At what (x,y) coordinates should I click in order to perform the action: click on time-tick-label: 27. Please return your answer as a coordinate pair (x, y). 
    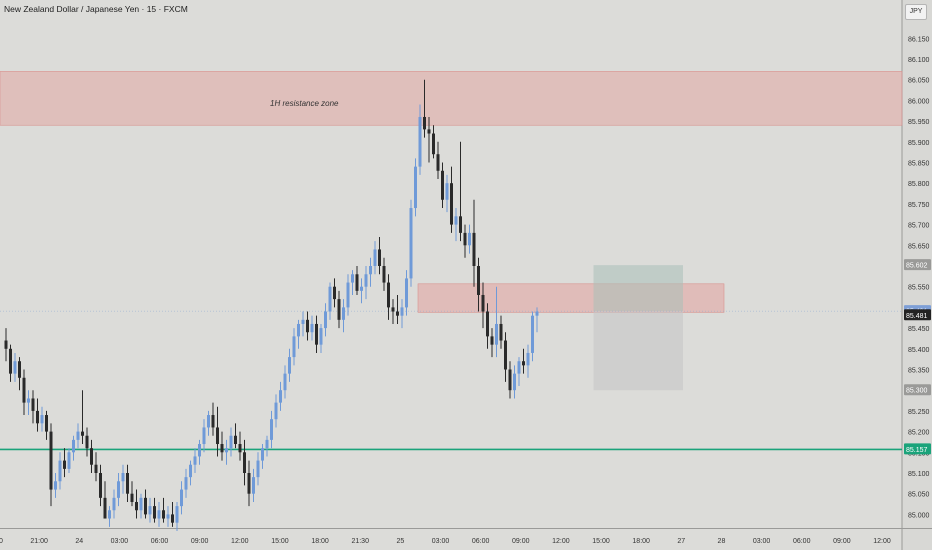
    Looking at the image, I should click on (681, 541).